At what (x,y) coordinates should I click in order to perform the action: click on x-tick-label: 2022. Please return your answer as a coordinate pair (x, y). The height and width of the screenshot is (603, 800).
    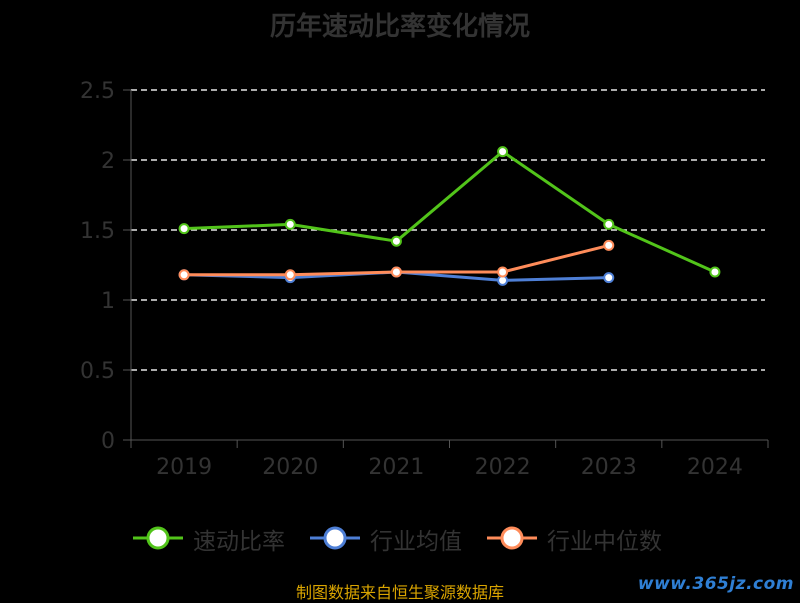
    Looking at the image, I should click on (503, 467).